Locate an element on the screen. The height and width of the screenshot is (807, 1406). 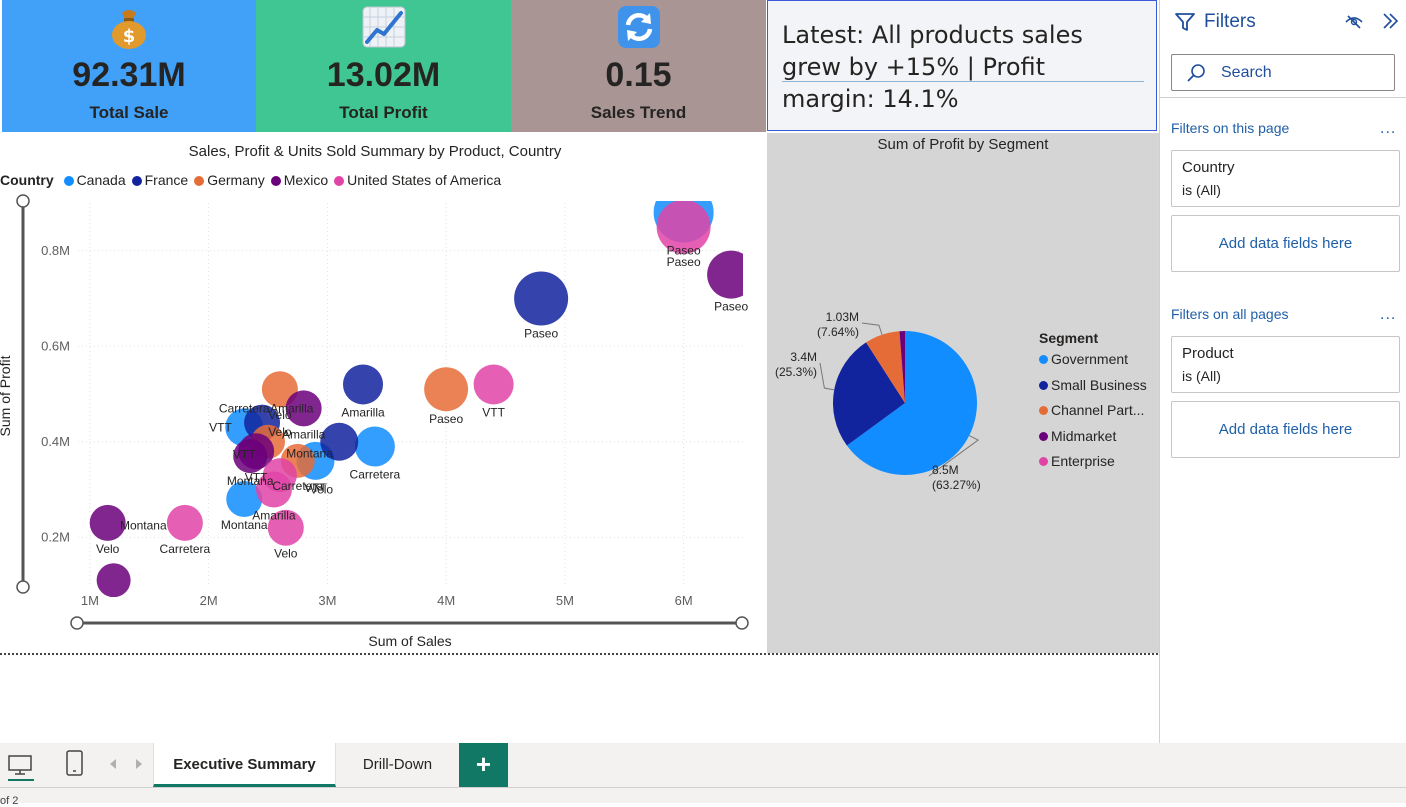
pie-legend-title: Segment is located at coordinates (1069, 338).